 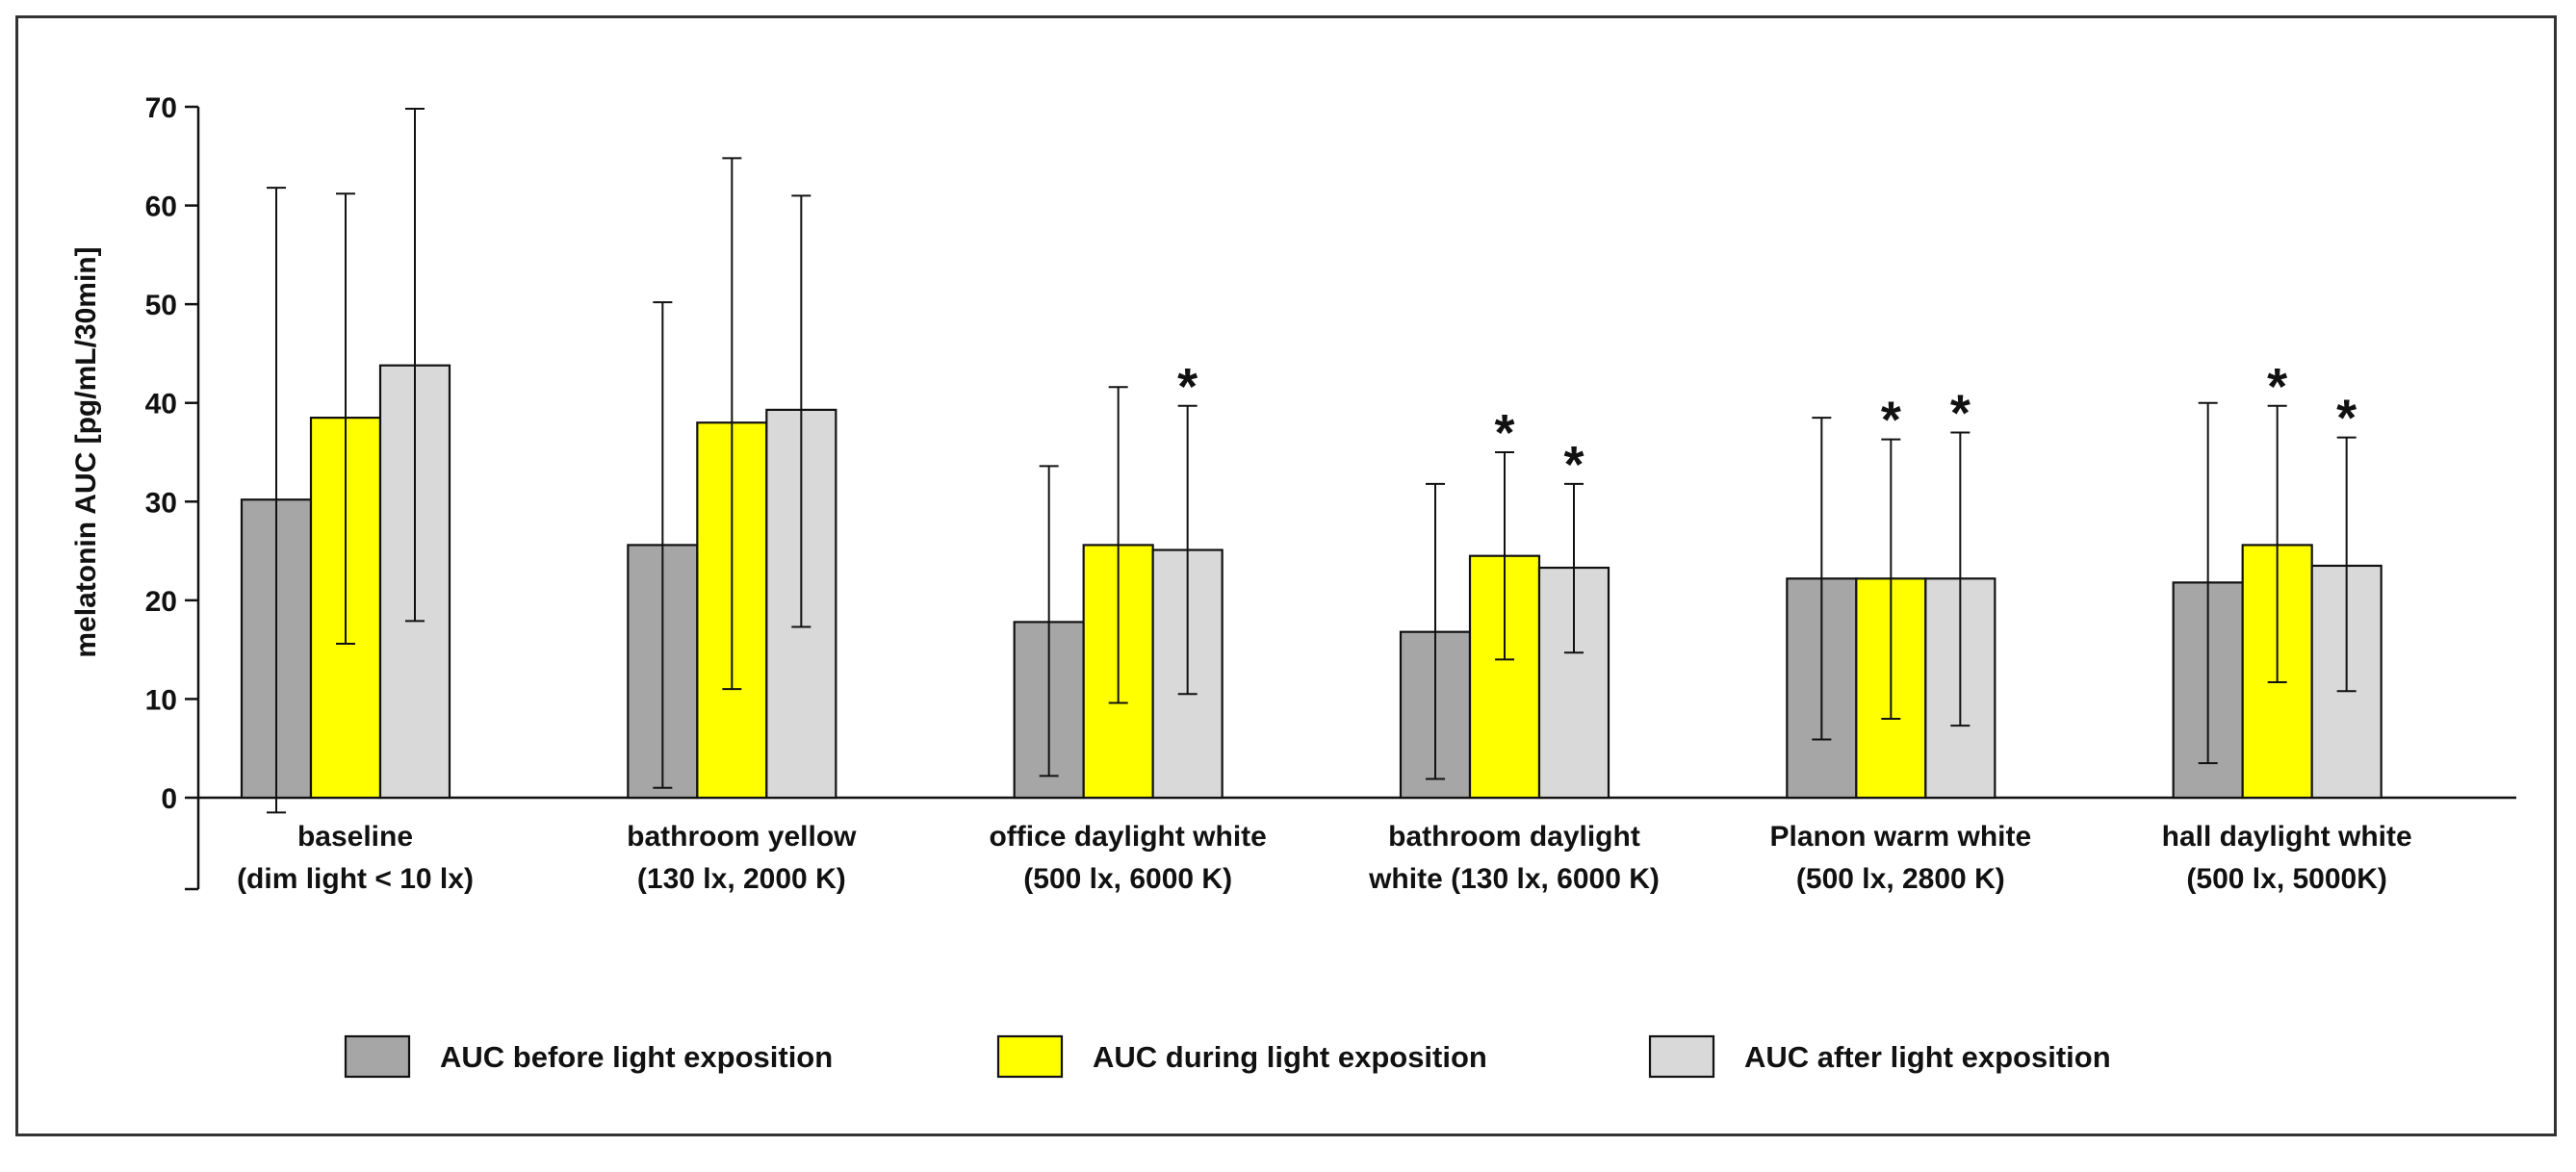 I want to click on x-category-label: (dim light < 10 lx), so click(x=356, y=879).